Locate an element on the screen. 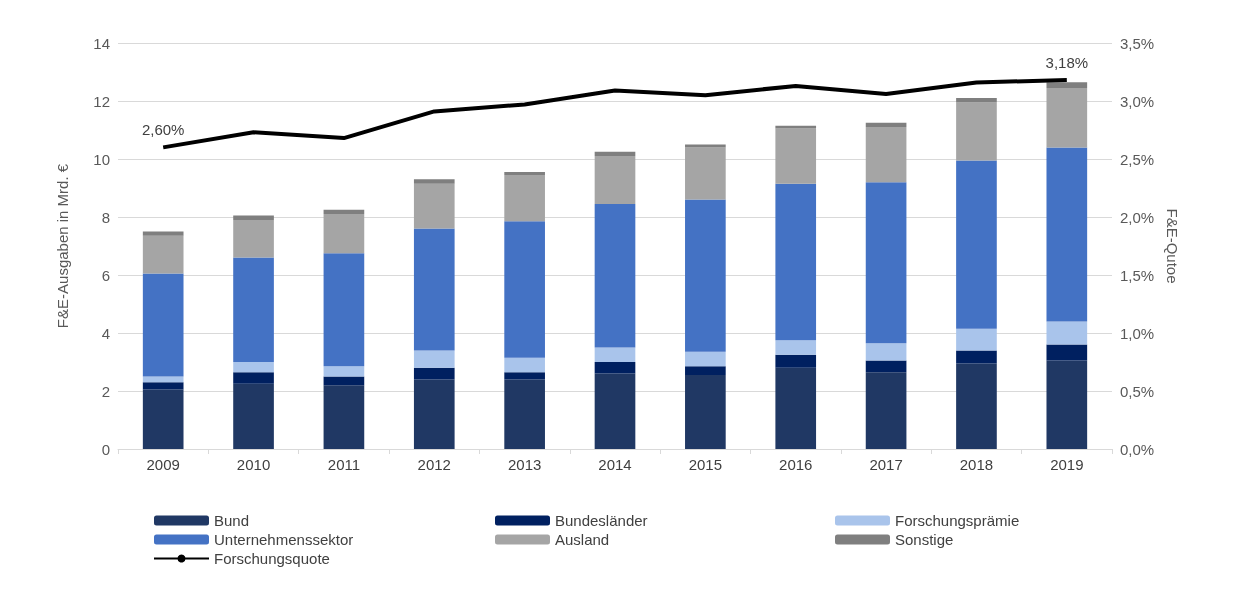  y2-tick-label: 3,5% is located at coordinates (1137, 43).